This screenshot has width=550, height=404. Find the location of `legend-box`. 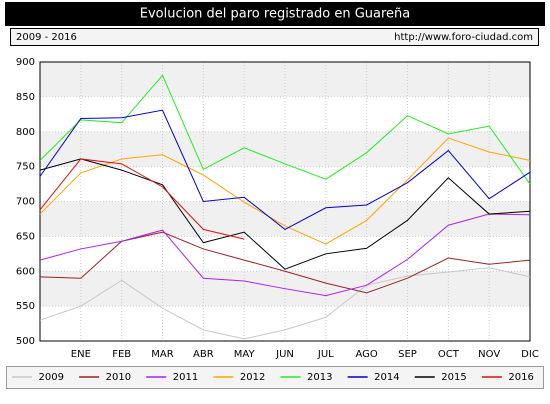

legend-box is located at coordinates (275, 377).